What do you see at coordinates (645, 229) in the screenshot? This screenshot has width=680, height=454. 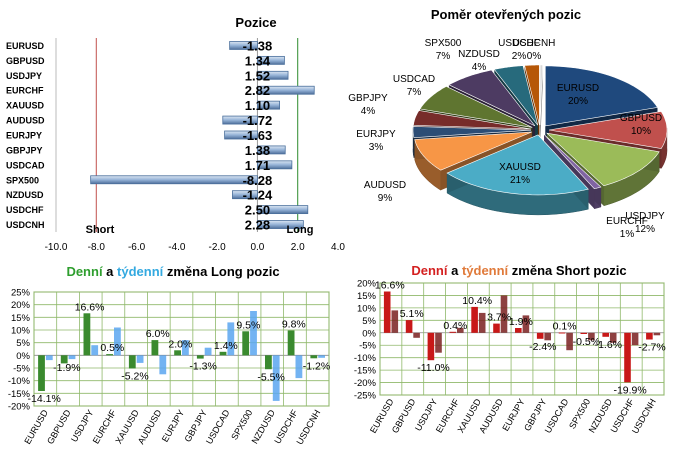 I see `pie-slice-percent: 12%` at bounding box center [645, 229].